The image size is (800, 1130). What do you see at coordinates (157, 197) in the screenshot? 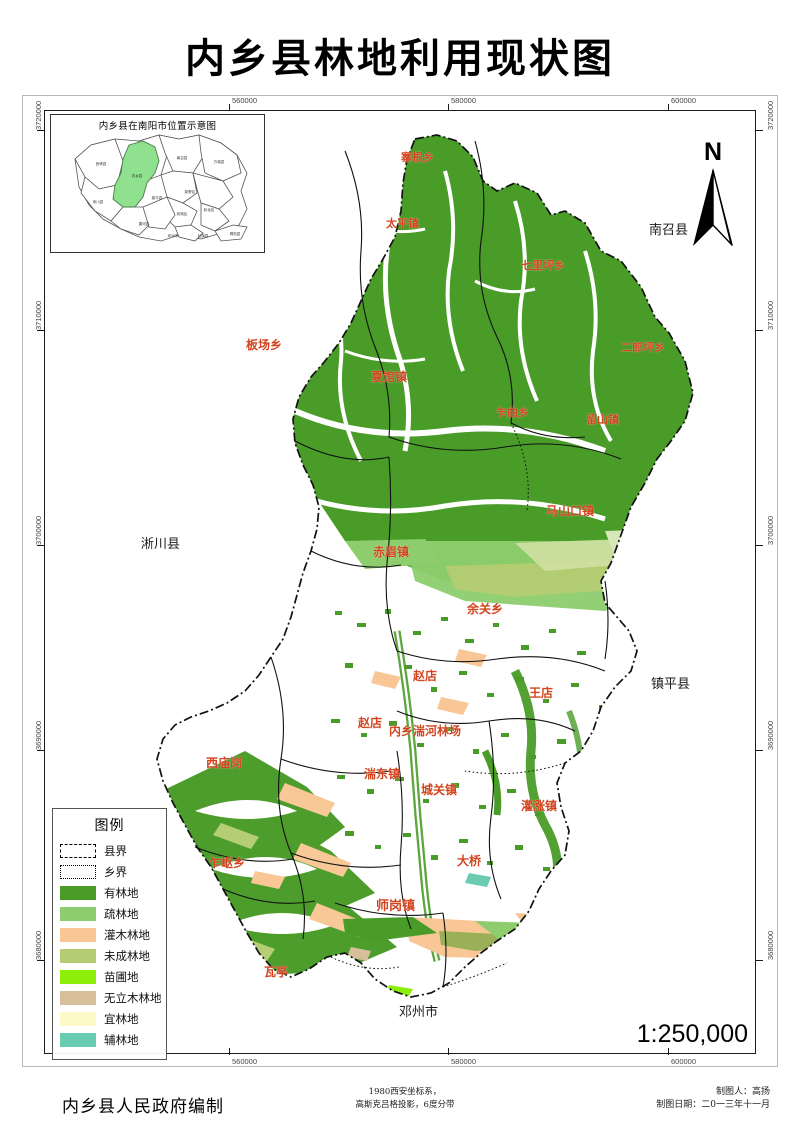
I see `svg-text: 镇平县` at bounding box center [157, 197].